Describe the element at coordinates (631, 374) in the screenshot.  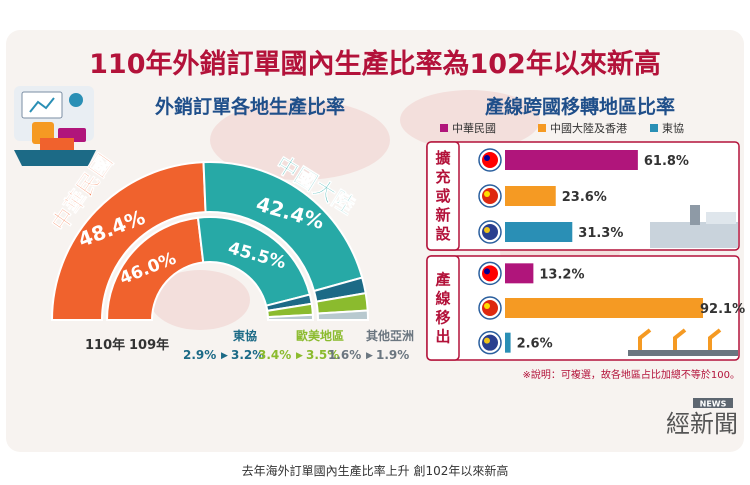
I see `bar-chart-note: ※說明：可複選，故各地區占比加總不等於100。` at that location.